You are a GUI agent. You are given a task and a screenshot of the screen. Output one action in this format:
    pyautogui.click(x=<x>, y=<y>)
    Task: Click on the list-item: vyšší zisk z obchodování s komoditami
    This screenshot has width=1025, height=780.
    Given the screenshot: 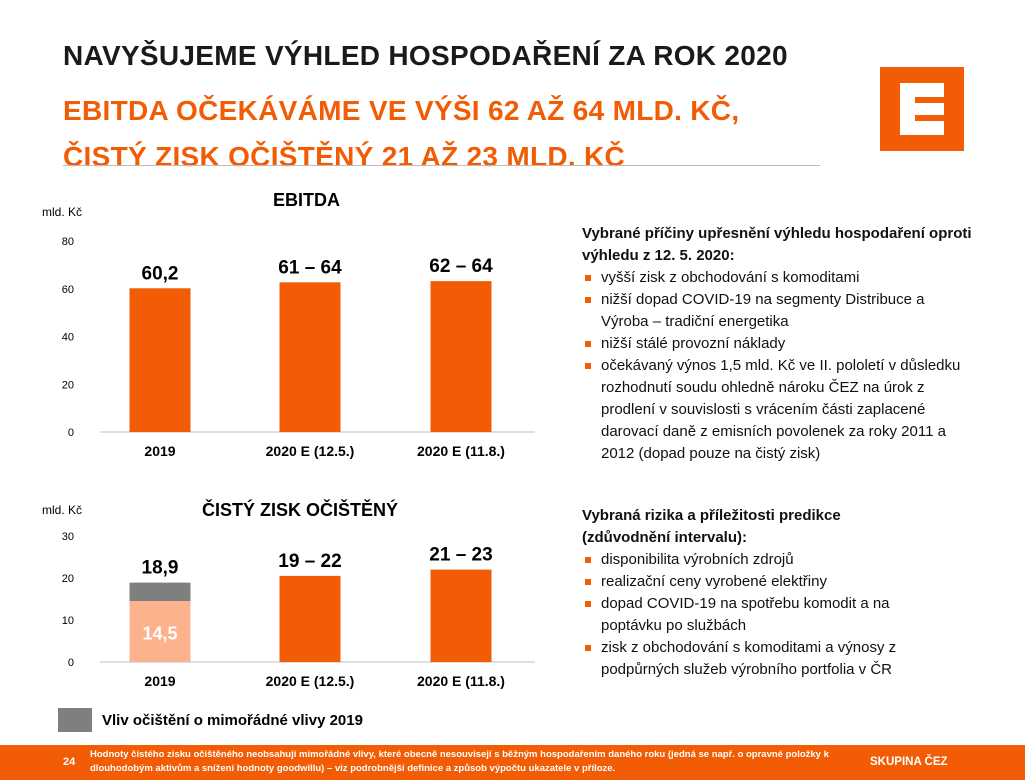 What is the action you would take?
    pyautogui.click(x=782, y=278)
    